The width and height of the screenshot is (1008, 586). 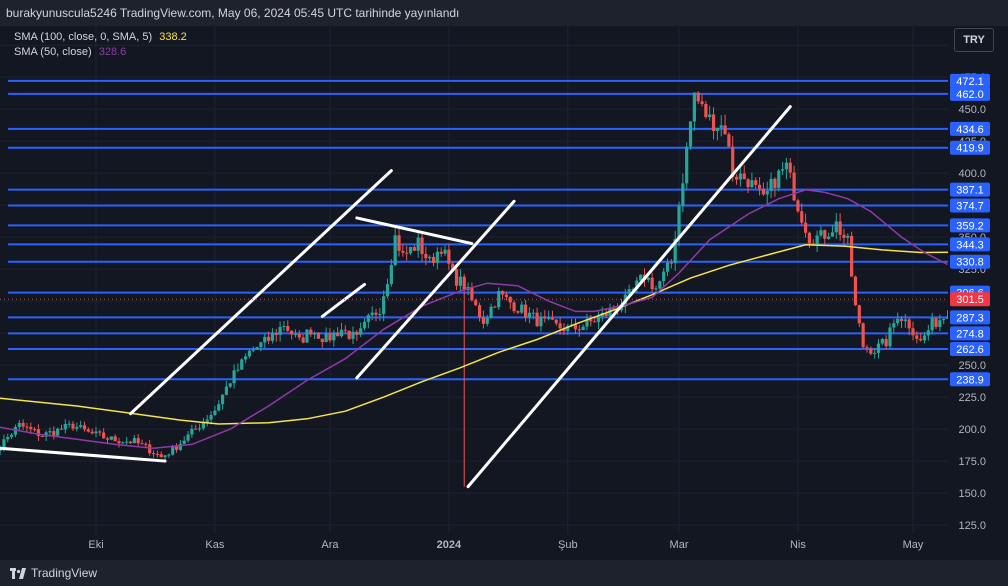 I want to click on price-axis, so click(x=978, y=280).